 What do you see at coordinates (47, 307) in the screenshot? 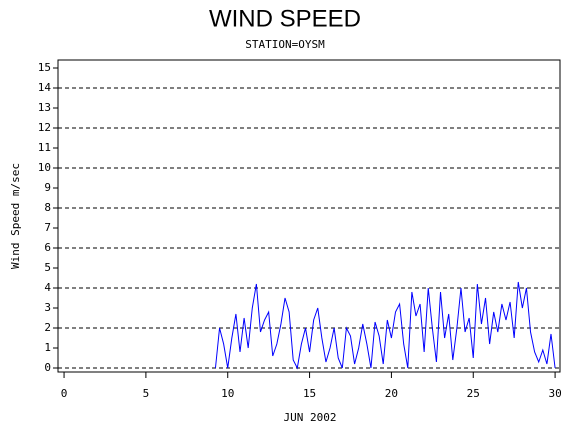
I see `y-tick-label: 3` at bounding box center [47, 307].